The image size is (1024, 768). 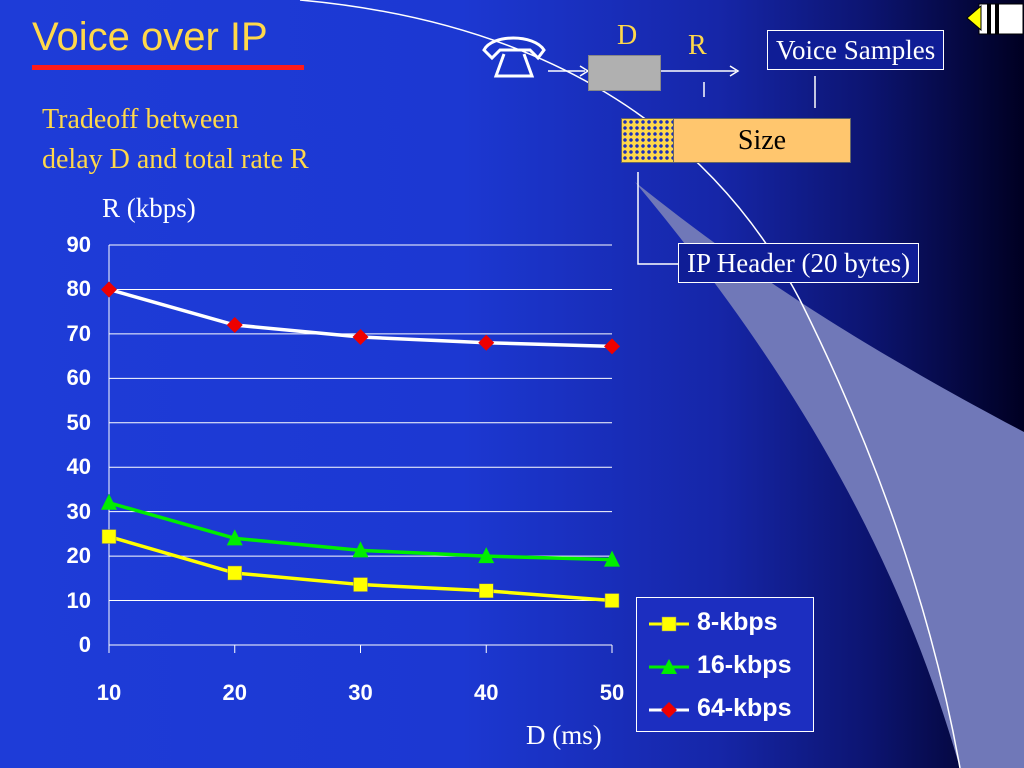 What do you see at coordinates (78, 600) in the screenshot?
I see `y-tick-label: 10` at bounding box center [78, 600].